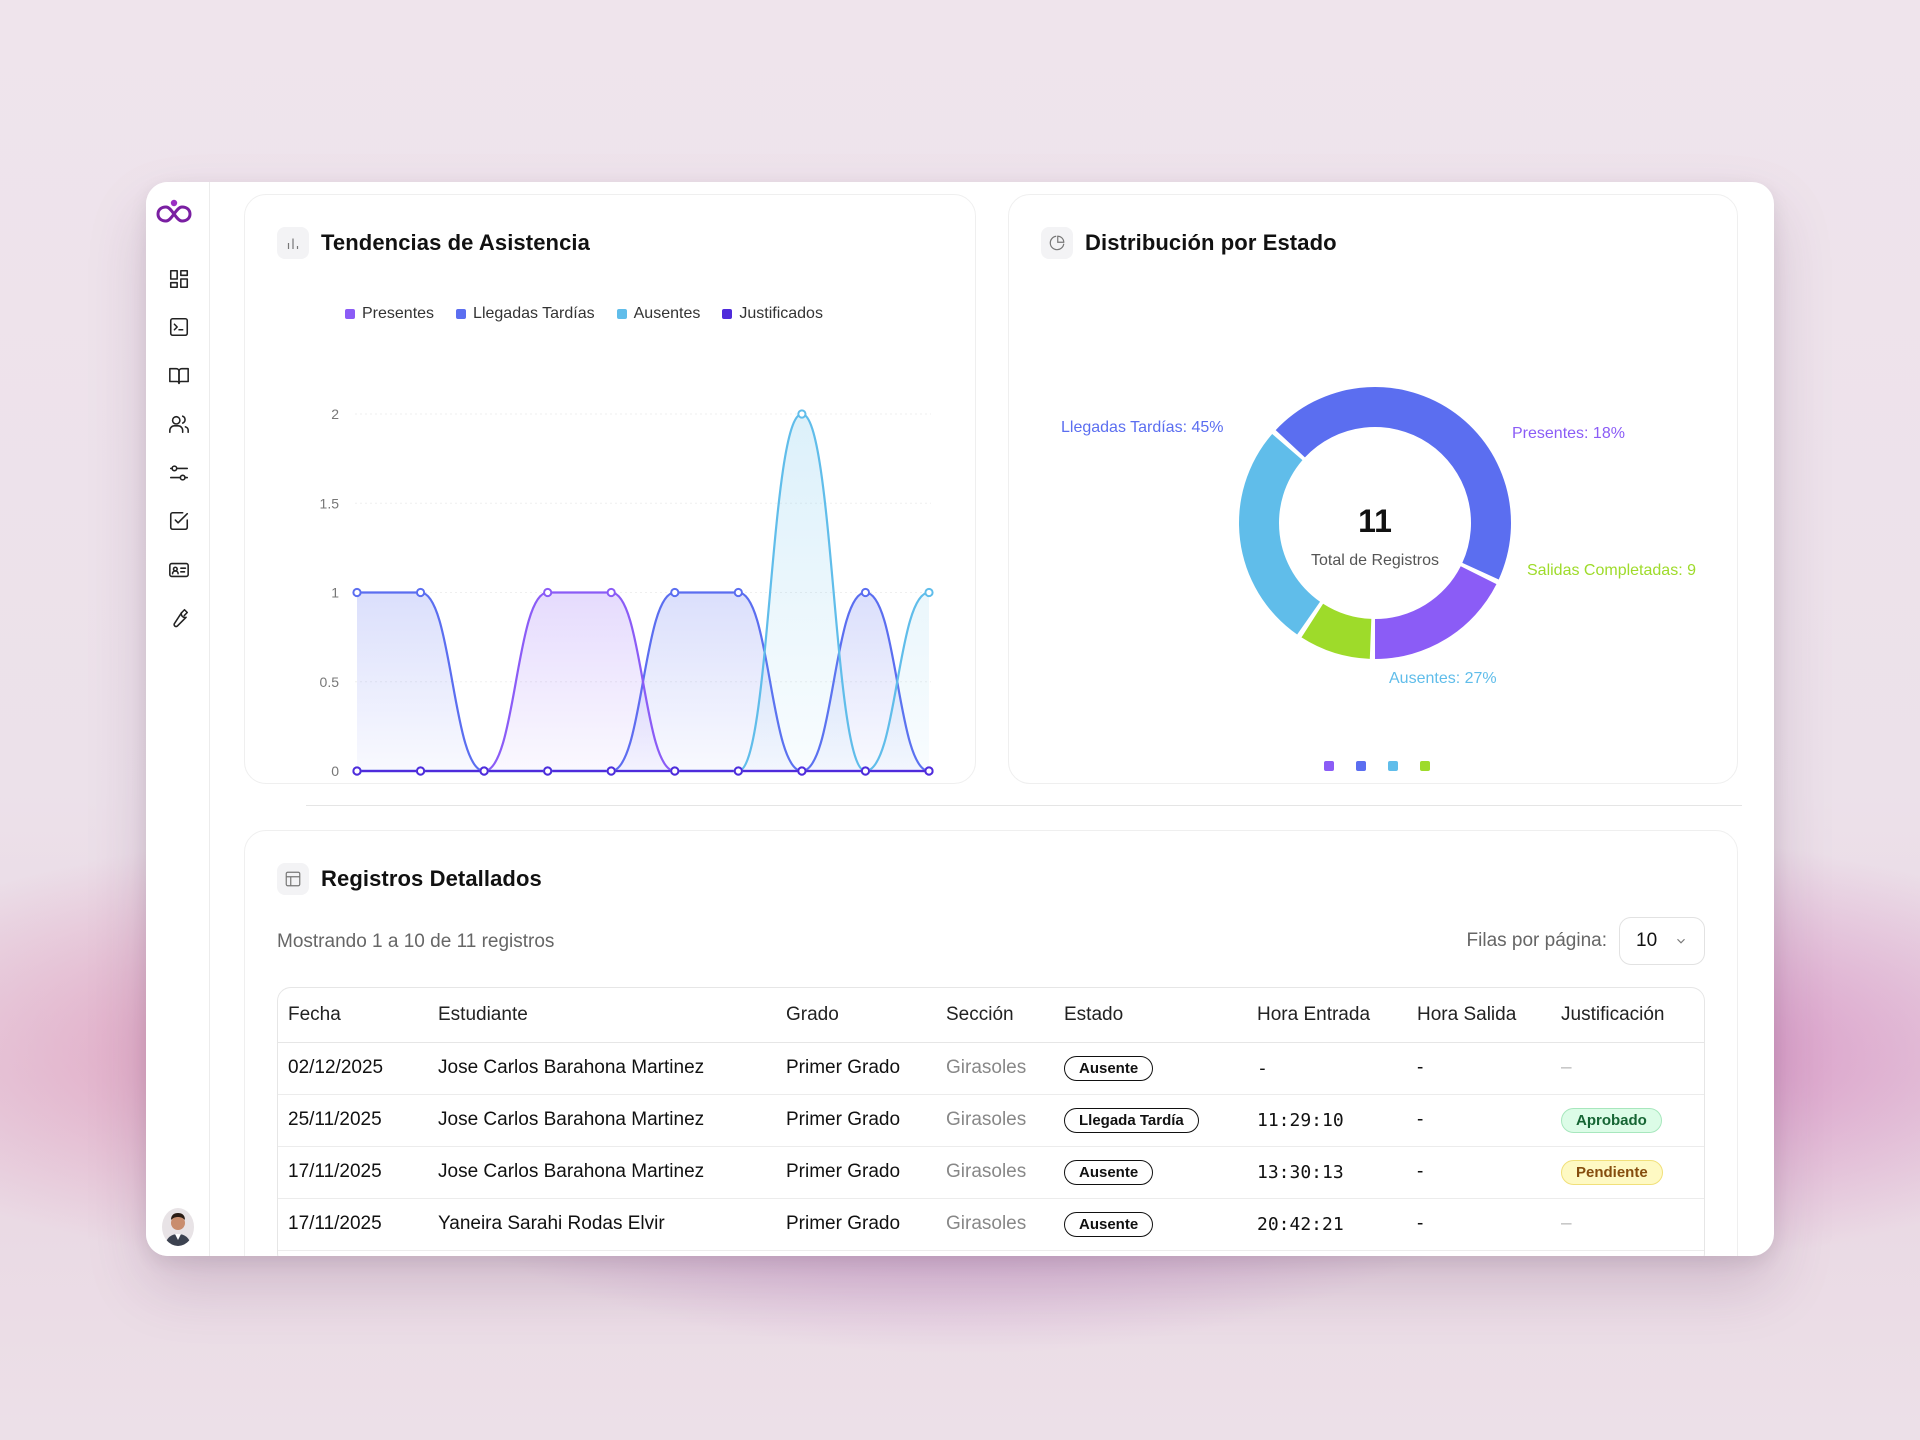 The height and width of the screenshot is (1440, 1920). Describe the element at coordinates (174, 213) in the screenshot. I see `brand-logo` at that location.